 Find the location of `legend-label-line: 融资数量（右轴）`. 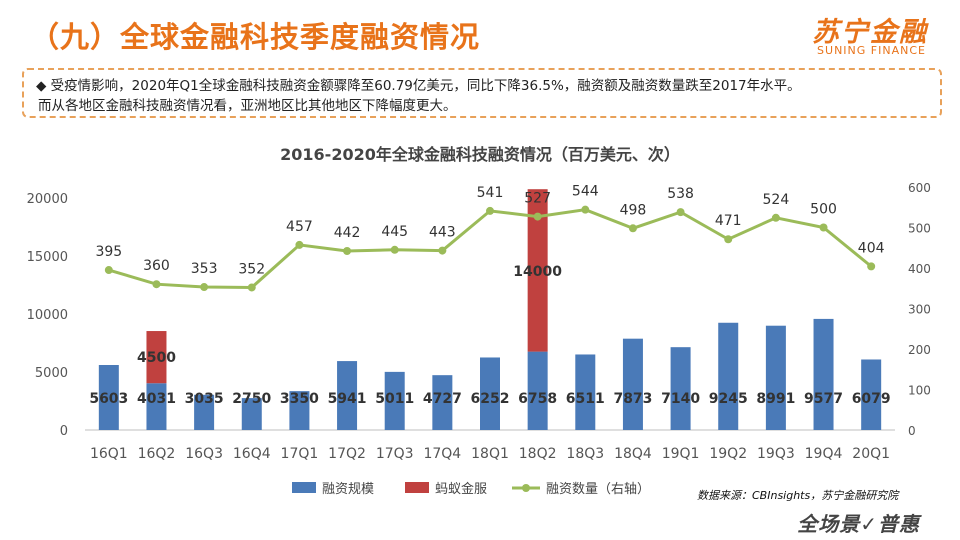

legend-label-line: 融资数量（右轴） is located at coordinates (598, 489).